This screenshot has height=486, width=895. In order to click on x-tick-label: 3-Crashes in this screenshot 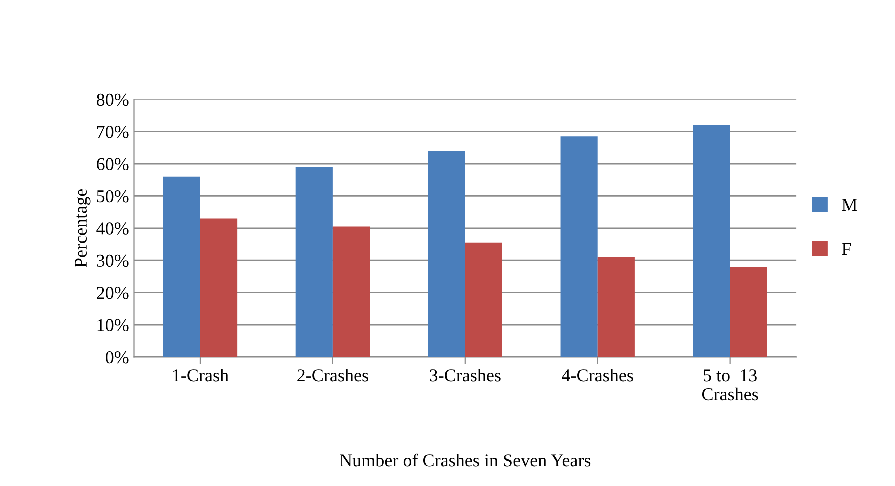, I will do `click(465, 375)`.